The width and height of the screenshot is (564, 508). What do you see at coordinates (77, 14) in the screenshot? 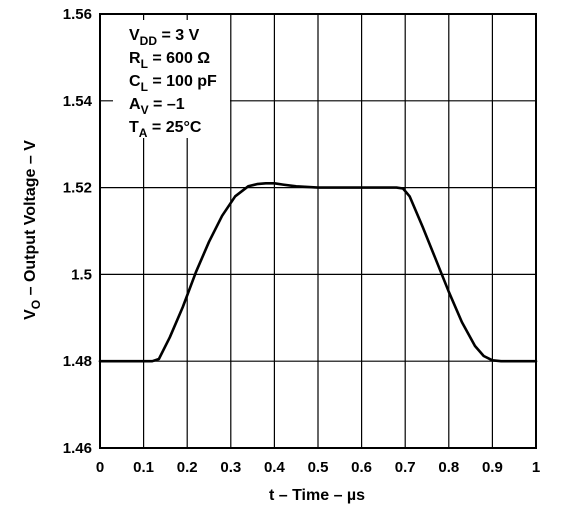
I see `y-tick-label: 1.56` at bounding box center [77, 14].